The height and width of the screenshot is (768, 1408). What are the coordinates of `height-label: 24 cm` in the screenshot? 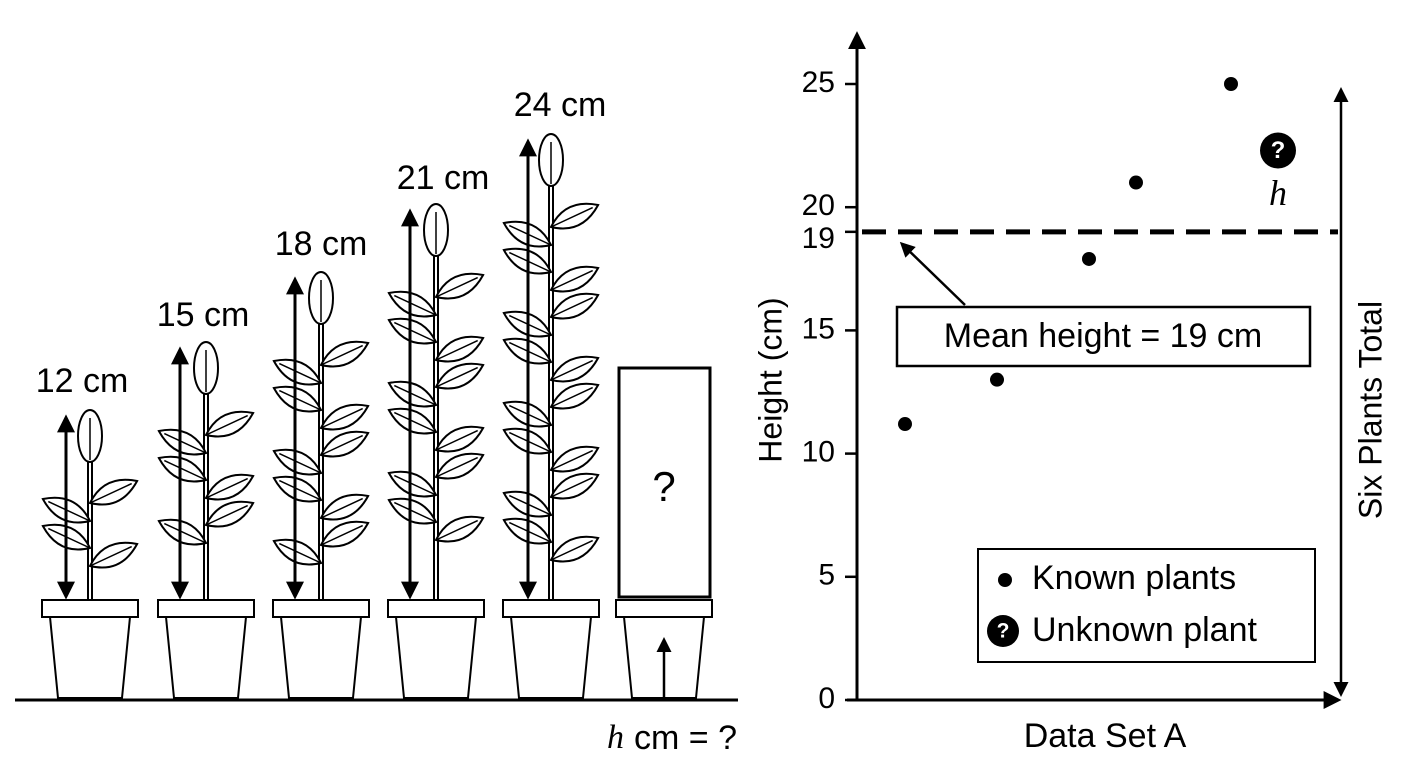 It's located at (560, 105).